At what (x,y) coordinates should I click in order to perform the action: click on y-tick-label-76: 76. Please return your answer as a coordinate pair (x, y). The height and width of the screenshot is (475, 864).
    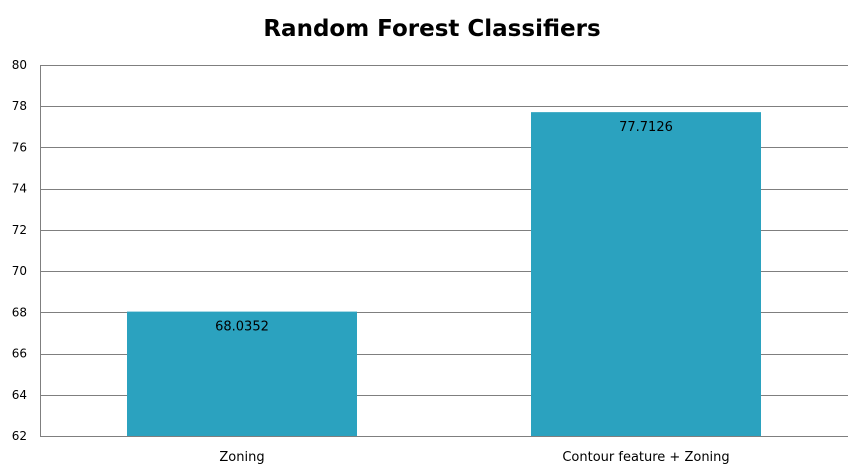
    Looking at the image, I should click on (19, 147).